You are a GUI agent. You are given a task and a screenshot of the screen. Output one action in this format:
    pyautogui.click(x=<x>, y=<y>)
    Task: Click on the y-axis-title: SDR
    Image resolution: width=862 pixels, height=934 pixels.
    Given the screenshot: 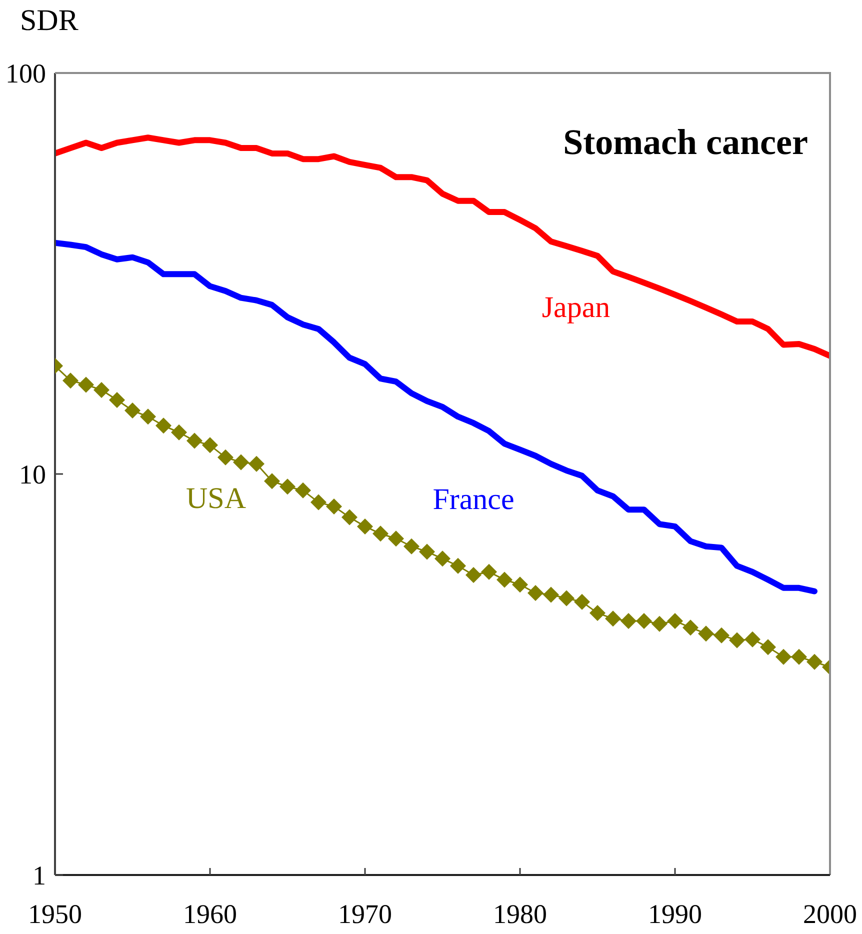 What is the action you would take?
    pyautogui.click(x=49, y=20)
    